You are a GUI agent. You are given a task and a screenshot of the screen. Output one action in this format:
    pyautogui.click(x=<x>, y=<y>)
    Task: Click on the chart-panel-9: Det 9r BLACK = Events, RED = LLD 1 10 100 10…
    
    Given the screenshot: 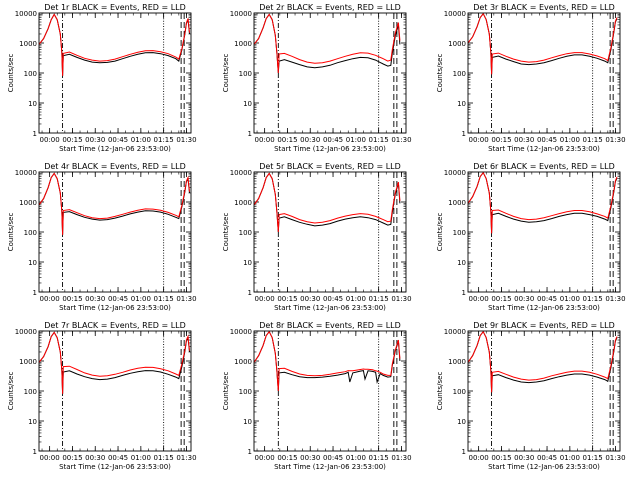 What is the action you would take?
    pyautogui.click(x=531, y=396)
    